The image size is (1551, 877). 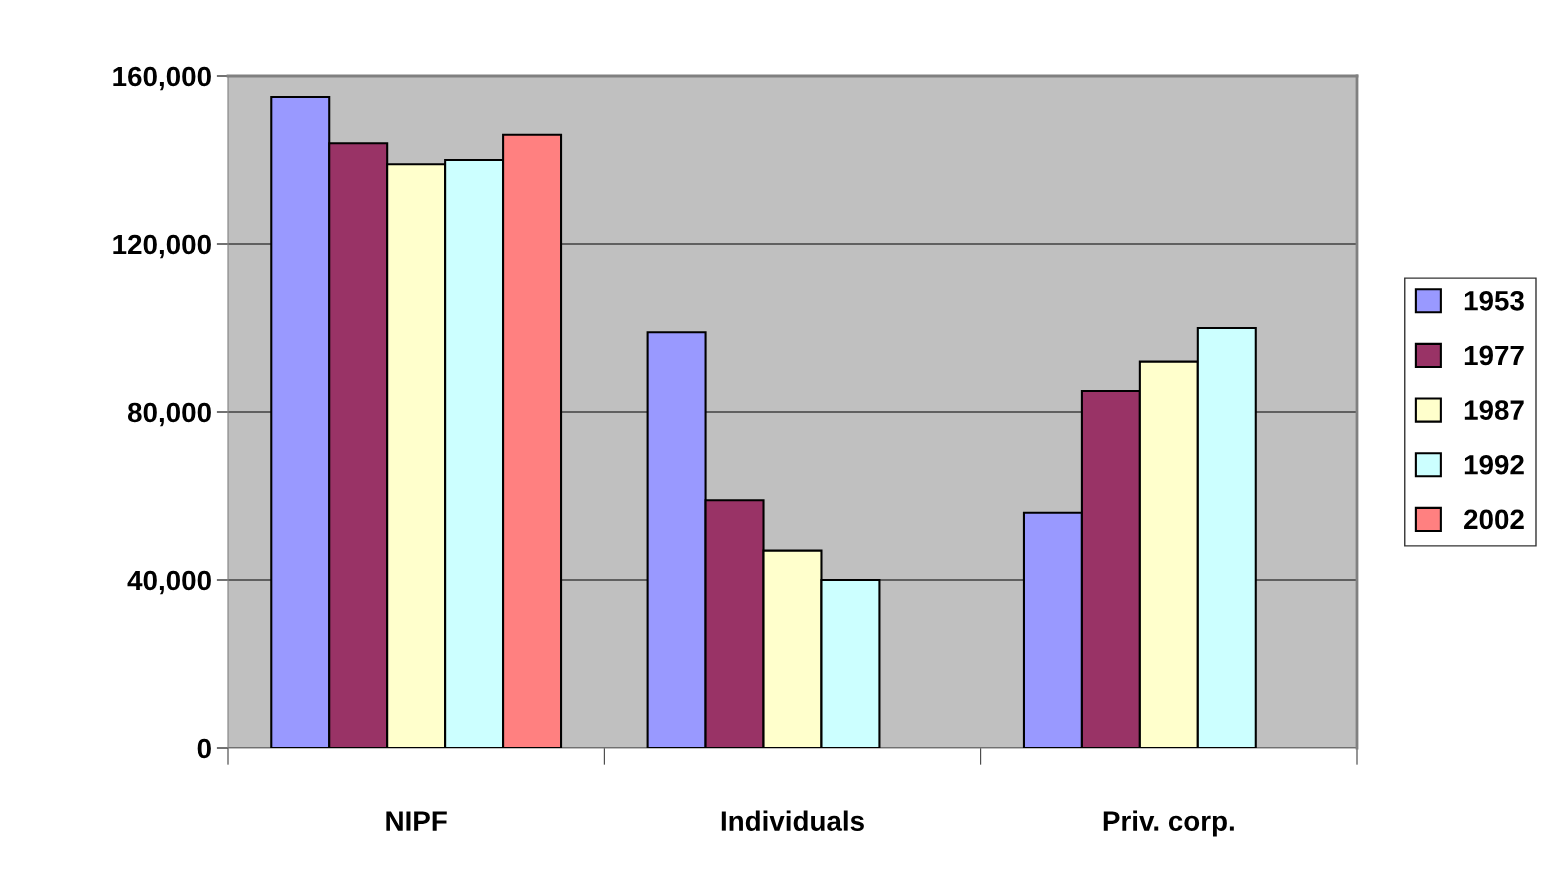 I want to click on legend-label: 1987, so click(x=1494, y=410).